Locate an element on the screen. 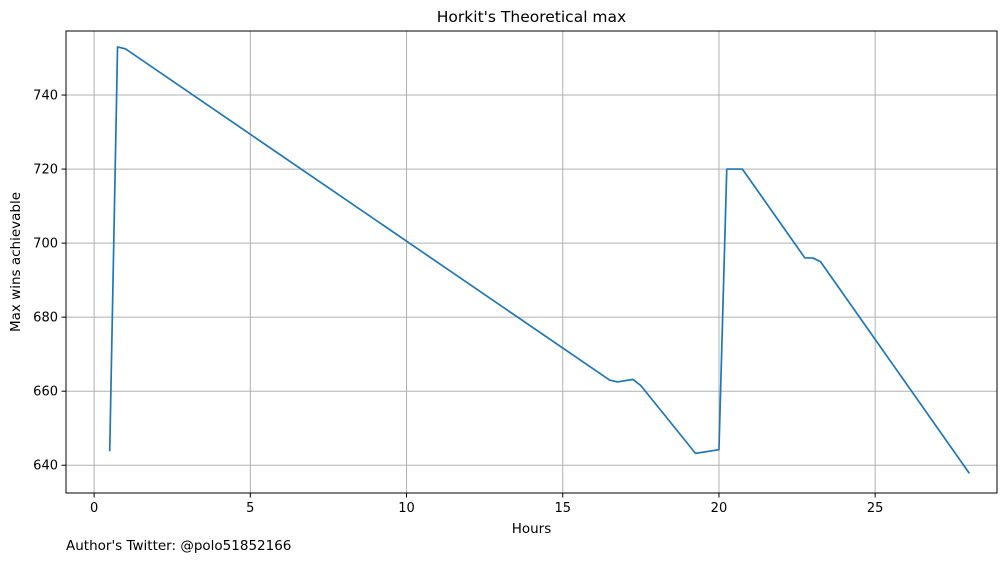  y-axis-label: Max wins achievable is located at coordinates (16, 262).